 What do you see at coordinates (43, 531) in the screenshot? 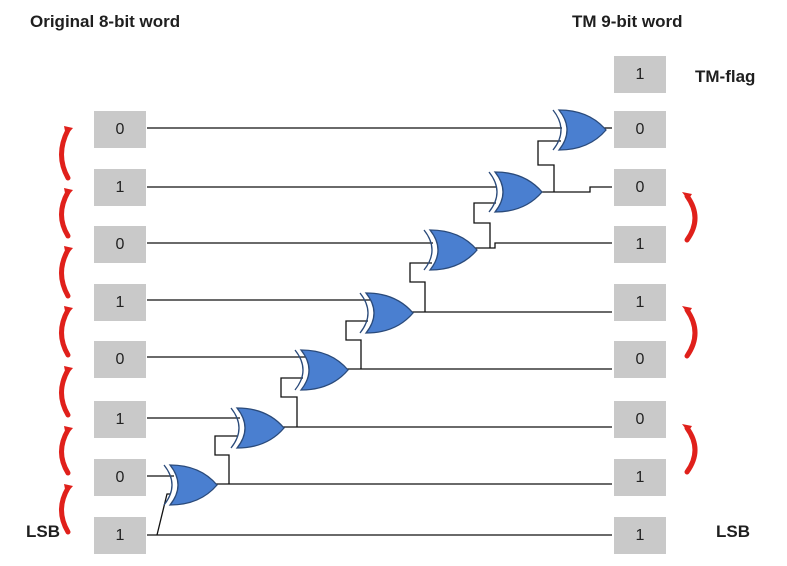
I see `lsb-label-left: LSB` at bounding box center [43, 531].